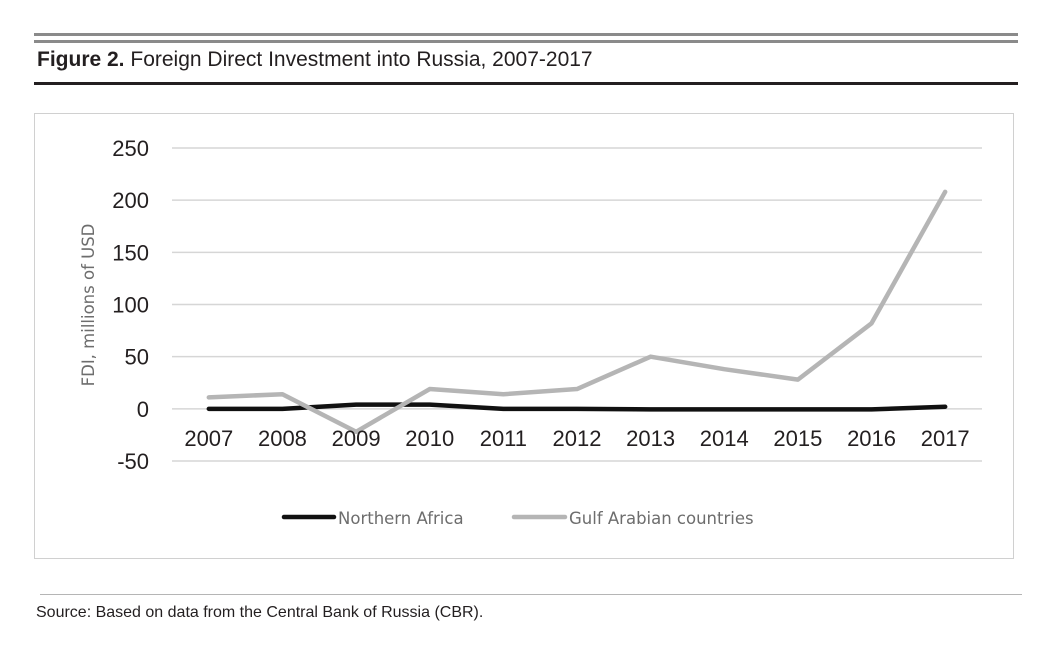 The height and width of the screenshot is (654, 1064). What do you see at coordinates (356, 438) in the screenshot?
I see `x-tick-label: 2009` at bounding box center [356, 438].